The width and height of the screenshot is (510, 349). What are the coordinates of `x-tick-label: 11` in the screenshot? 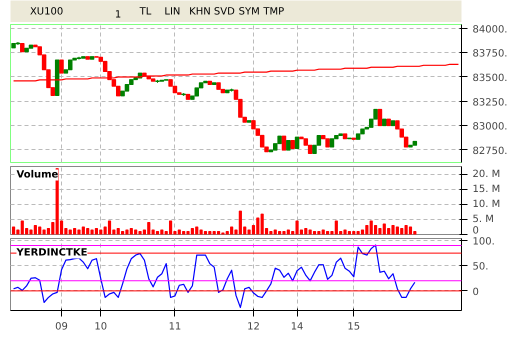 It's located at (175, 327).